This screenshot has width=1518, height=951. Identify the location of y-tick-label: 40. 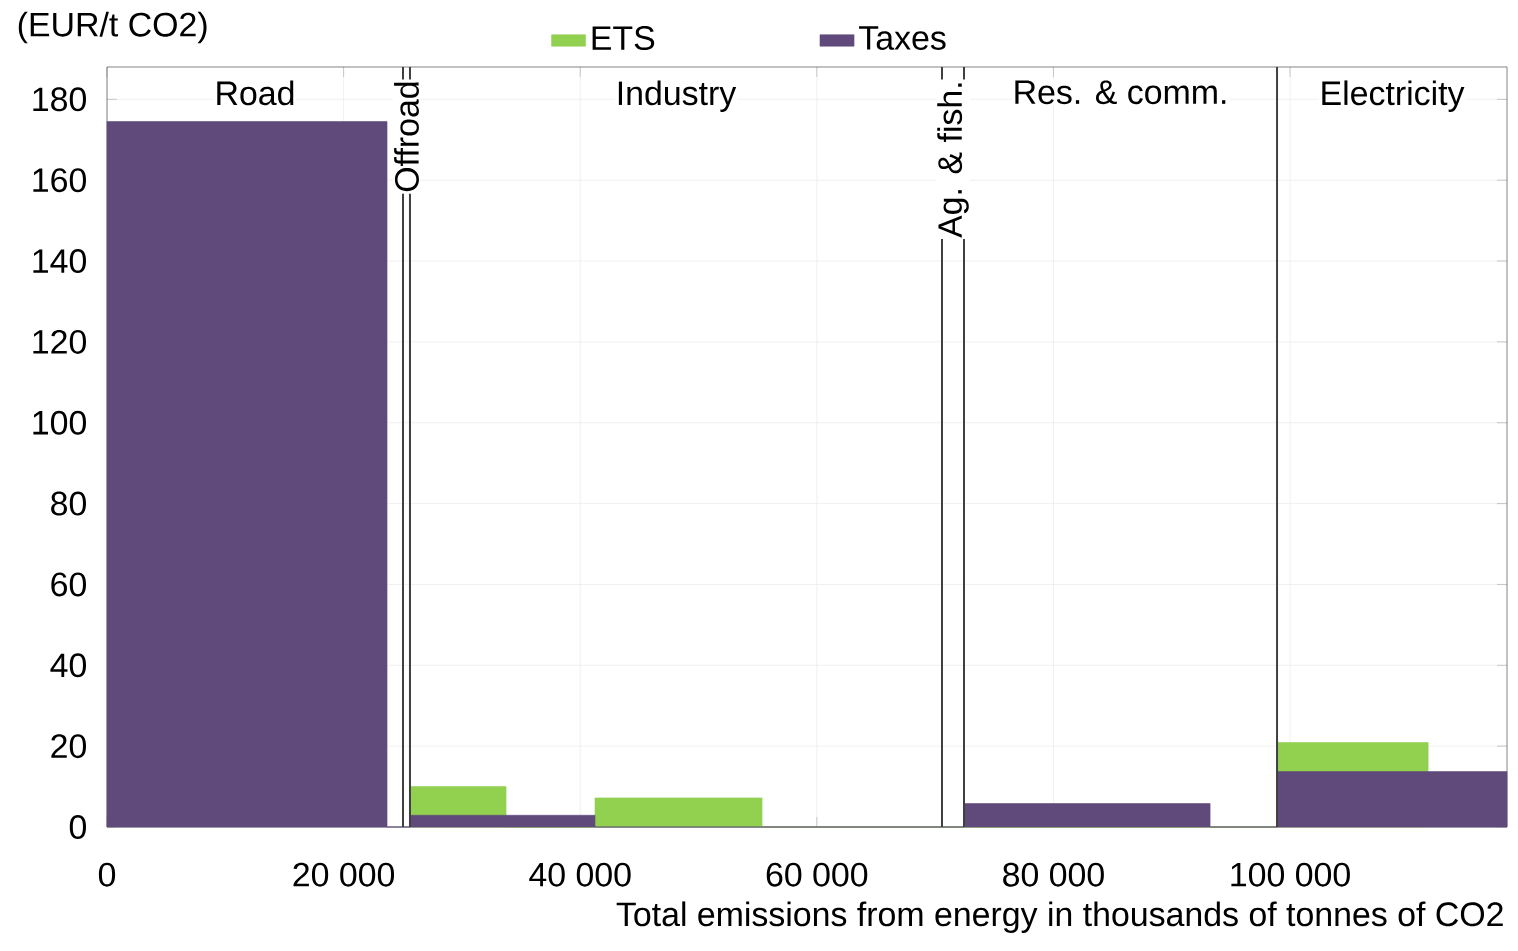
(68, 665).